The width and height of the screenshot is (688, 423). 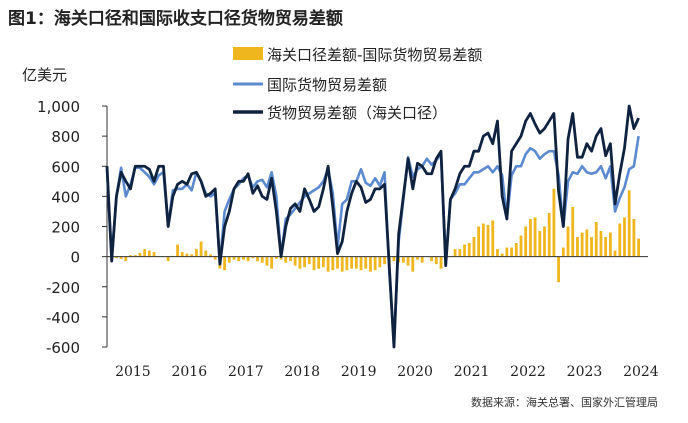 What do you see at coordinates (357, 113) in the screenshot?
I see `legend-label: 货物贸易差额（海关口径）` at bounding box center [357, 113].